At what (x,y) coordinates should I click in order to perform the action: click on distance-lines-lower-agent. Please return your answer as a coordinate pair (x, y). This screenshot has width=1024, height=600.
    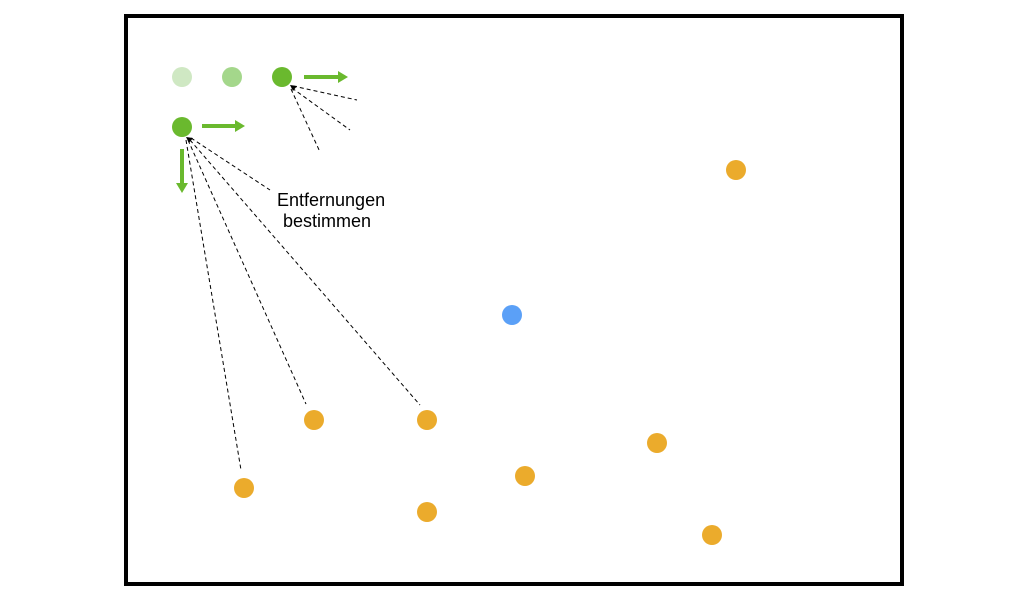
    Looking at the image, I should click on (303, 304).